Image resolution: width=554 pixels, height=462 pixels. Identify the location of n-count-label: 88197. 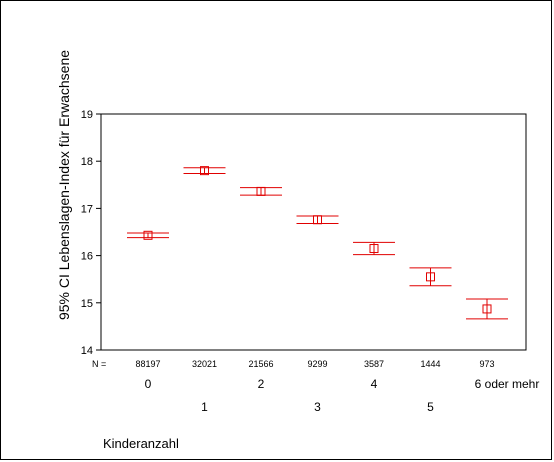
(147, 364).